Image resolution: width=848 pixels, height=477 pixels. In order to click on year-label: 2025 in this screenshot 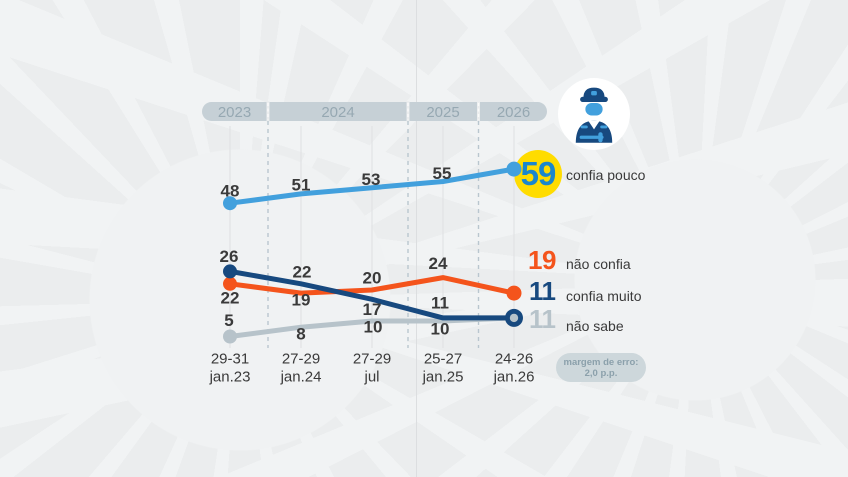, I will do `click(442, 112)`.